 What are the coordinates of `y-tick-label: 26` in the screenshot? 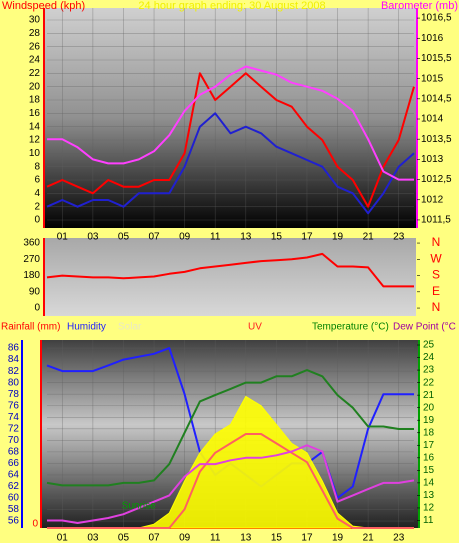 It's located at (35, 46).